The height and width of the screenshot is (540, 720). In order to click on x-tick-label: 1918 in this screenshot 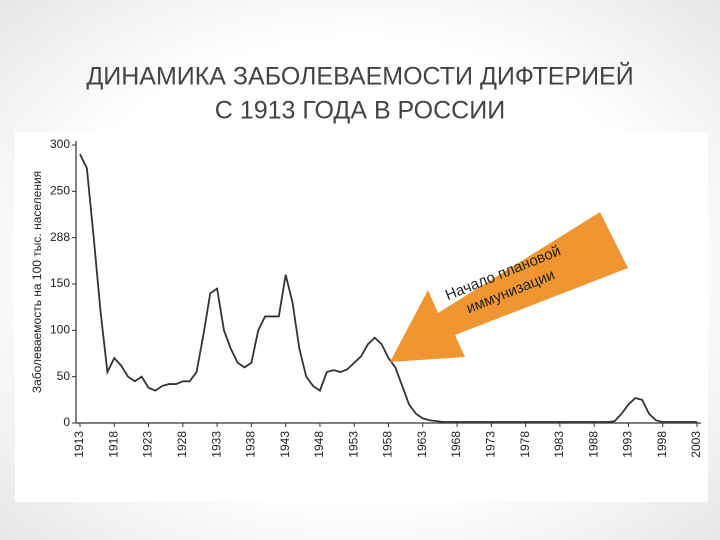, I will do `click(113, 444)`.